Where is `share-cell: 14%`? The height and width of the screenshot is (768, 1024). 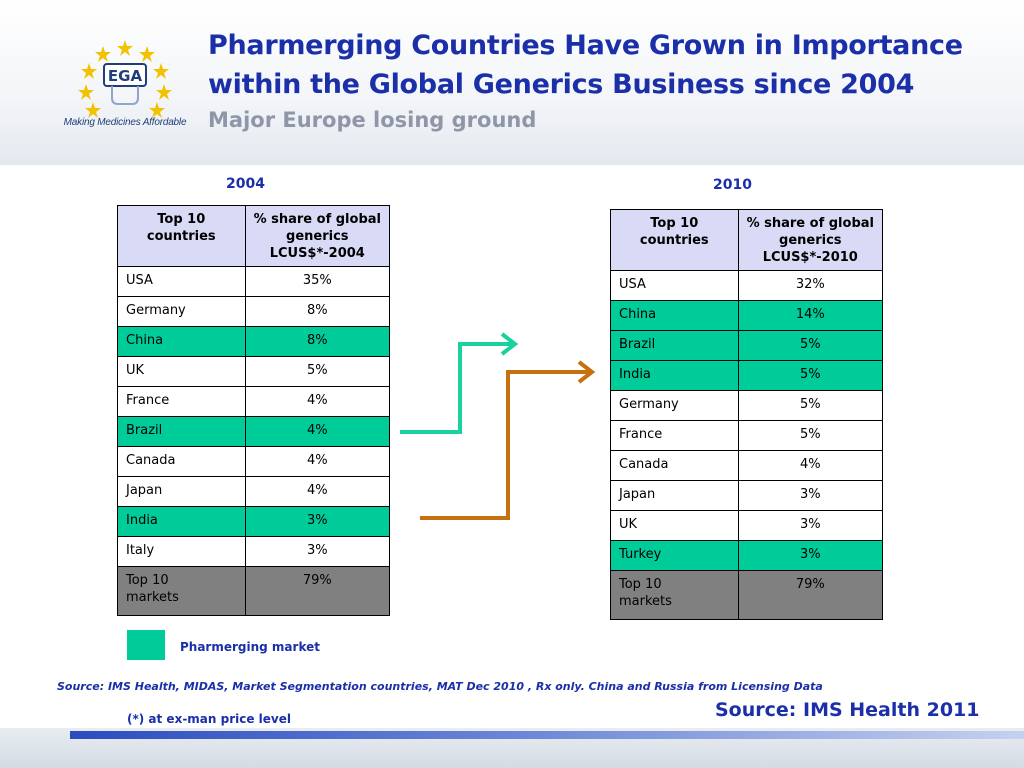
share-cell: 14% is located at coordinates (810, 315).